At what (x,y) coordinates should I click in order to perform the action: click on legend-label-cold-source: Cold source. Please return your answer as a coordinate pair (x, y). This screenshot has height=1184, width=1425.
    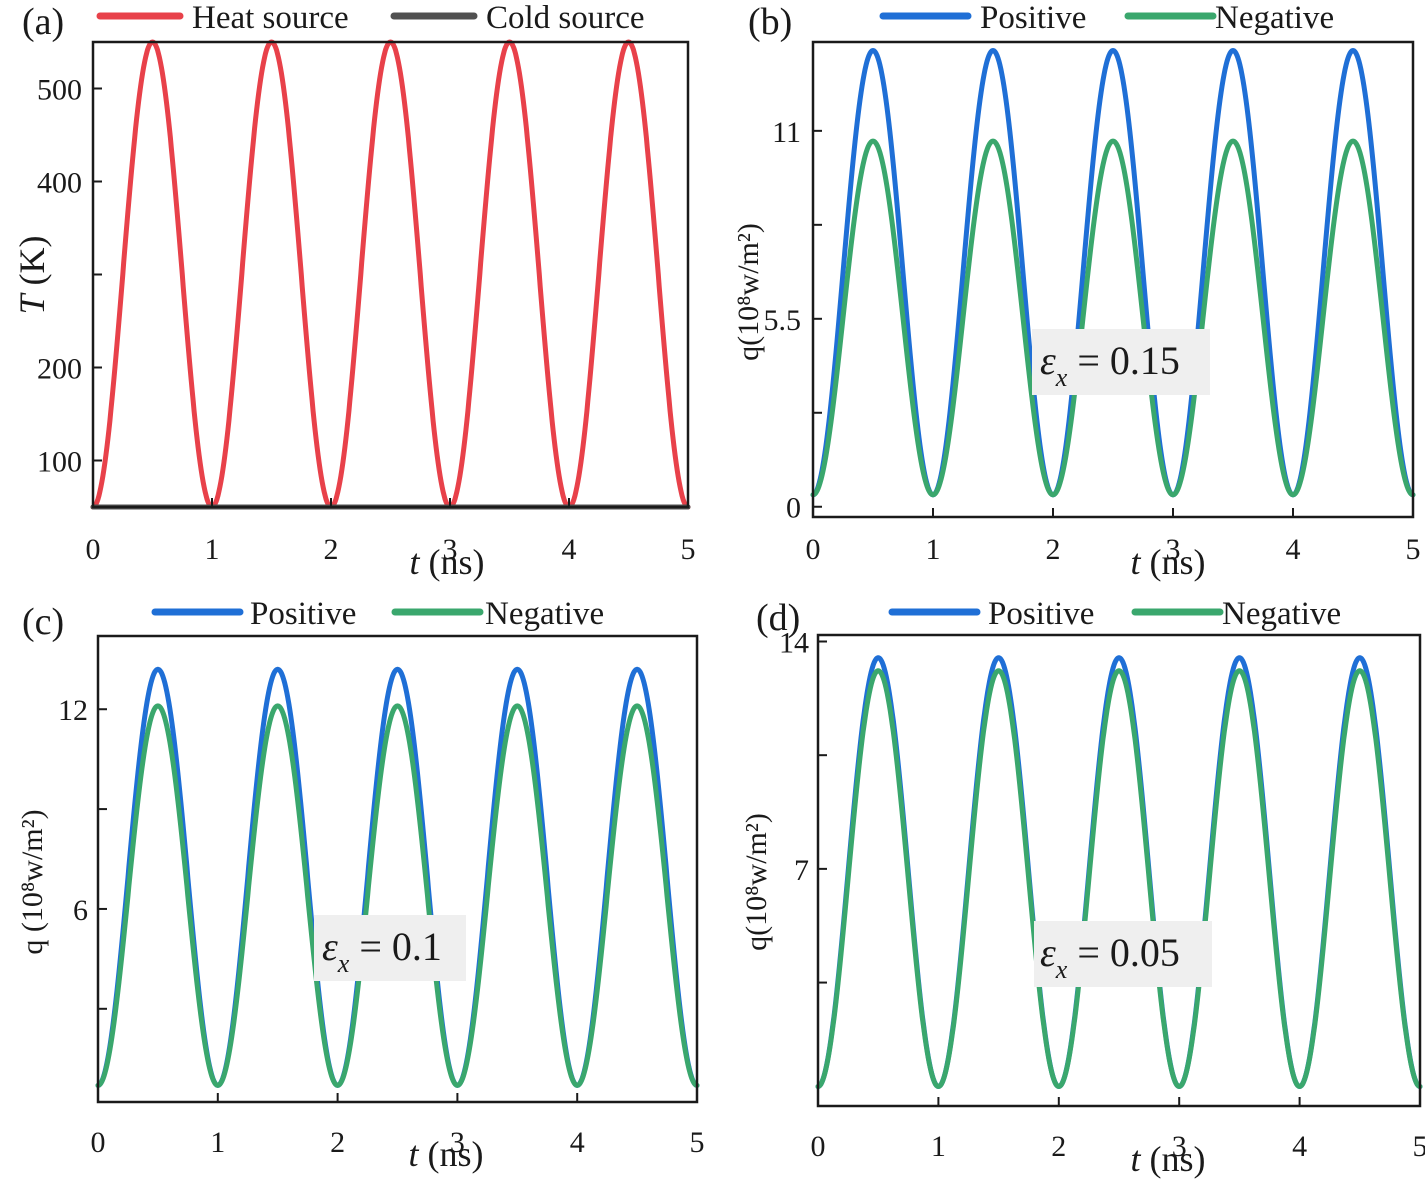
    Looking at the image, I should click on (565, 18).